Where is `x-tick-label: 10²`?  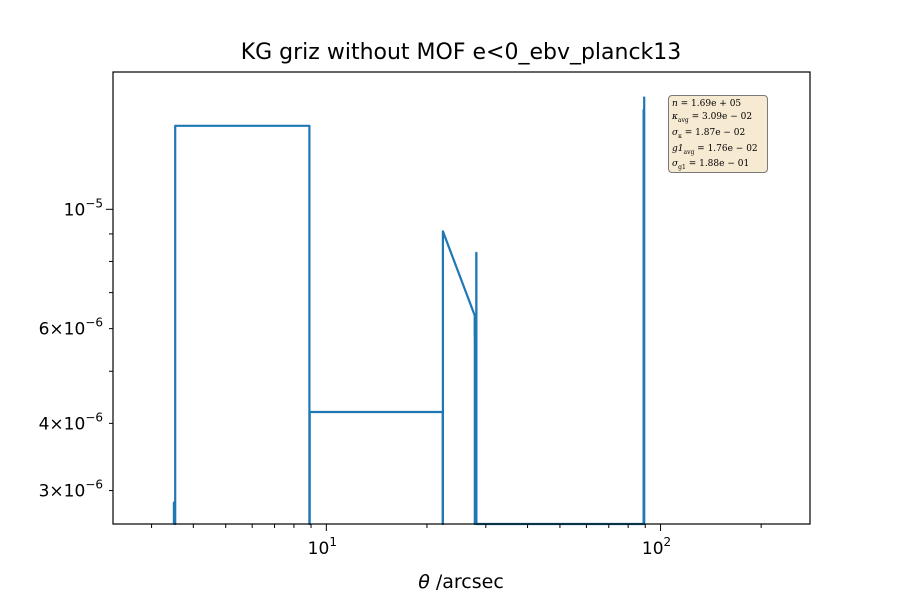 x-tick-label: 10² is located at coordinates (656, 547).